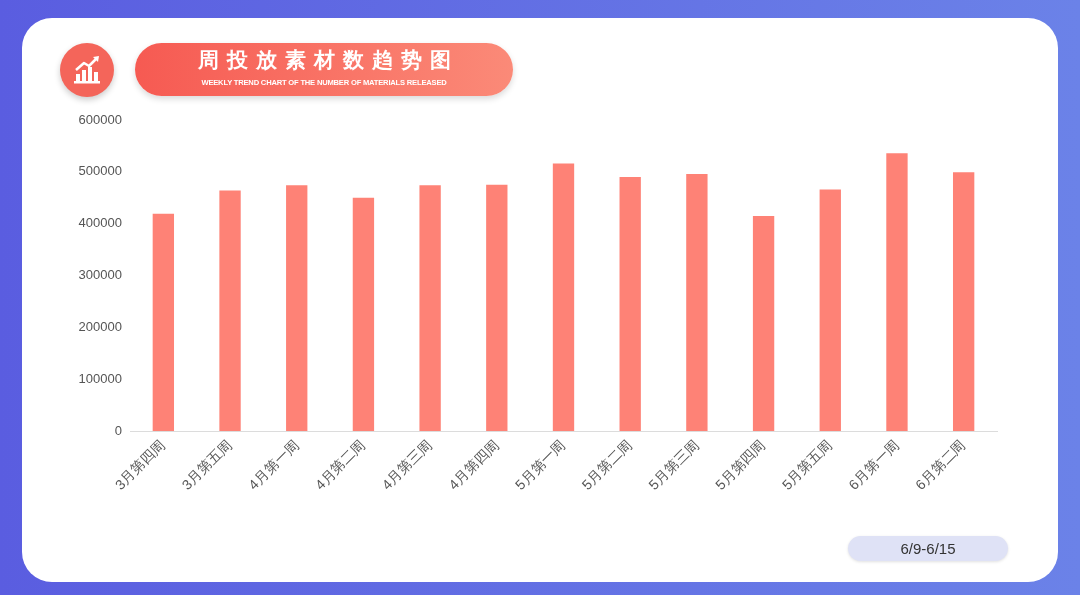  Describe the element at coordinates (100, 223) in the screenshot. I see `y-tick-label: 400000` at that location.